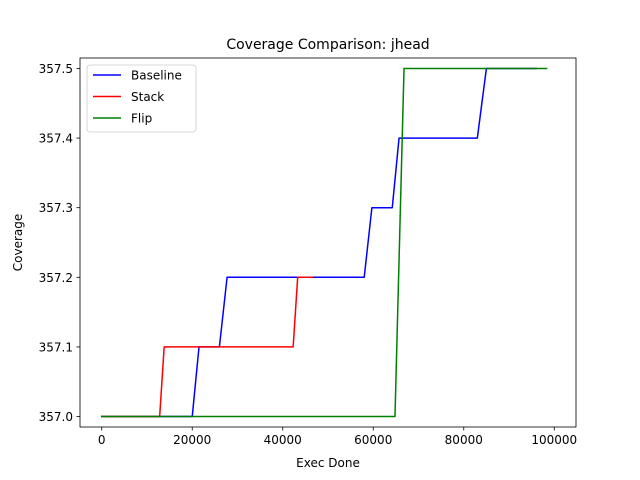 Image resolution: width=640 pixels, height=480 pixels. Describe the element at coordinates (18, 243) in the screenshot. I see `y-axis-label: Coverage` at that location.